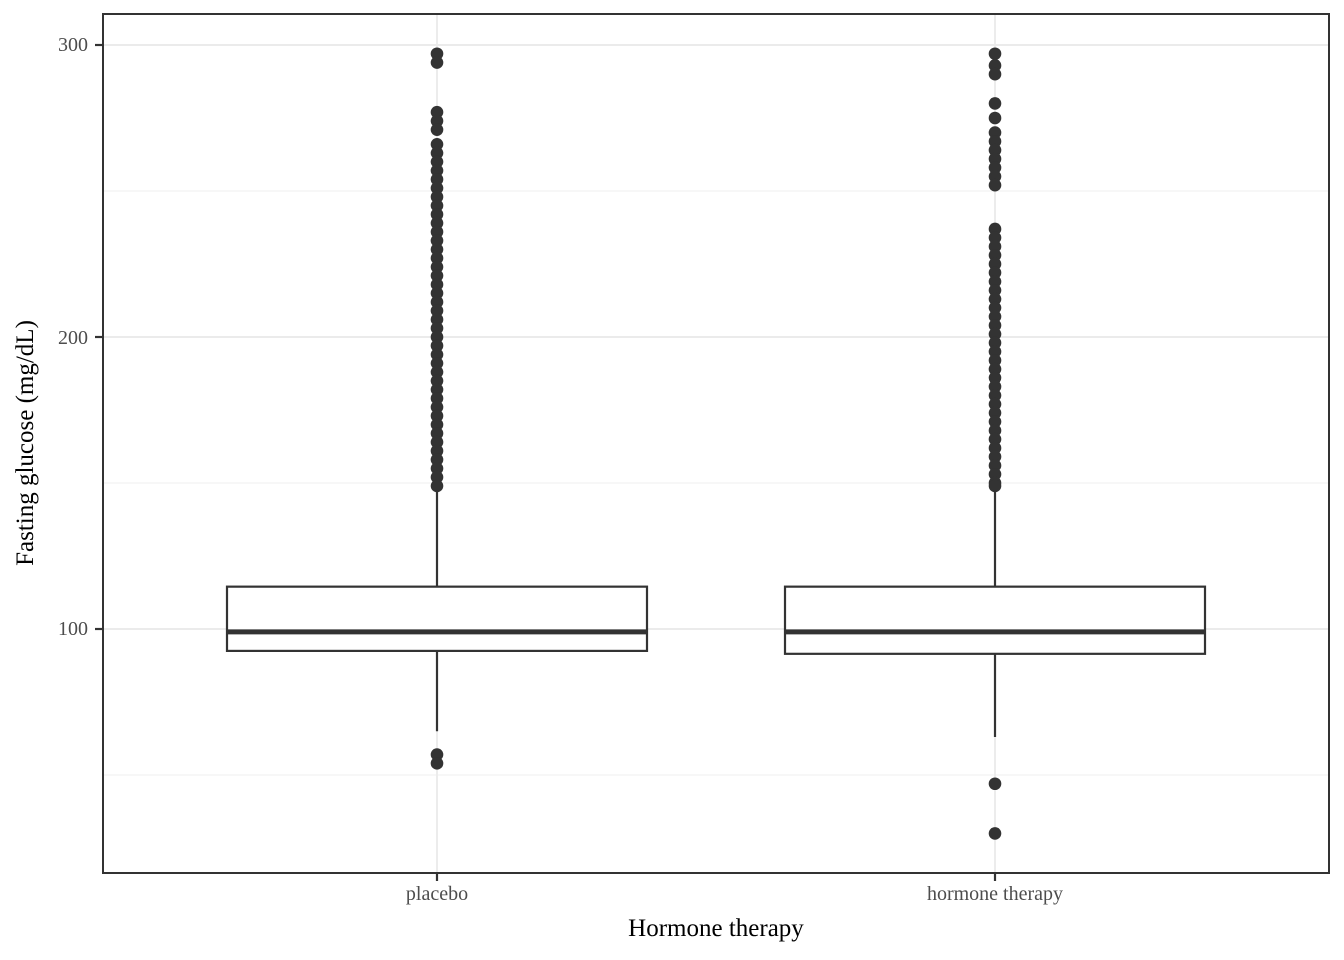 Image resolution: width=1344 pixels, height=960 pixels. What do you see at coordinates (995, 620) in the screenshot?
I see `box-hormone-therapy` at bounding box center [995, 620].